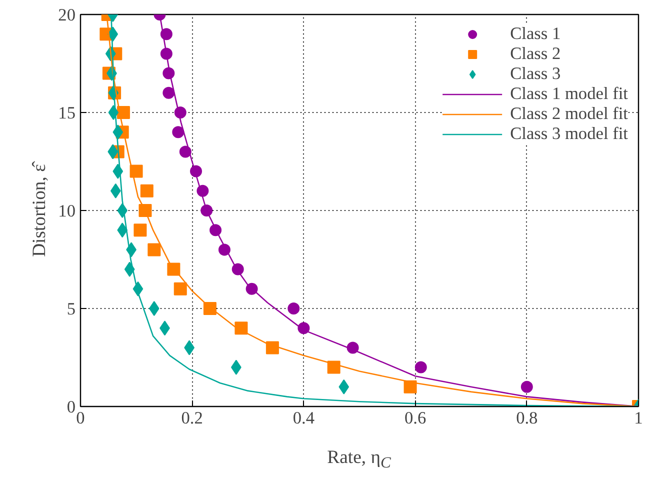 The height and width of the screenshot is (479, 650). What do you see at coordinates (535, 54) in the screenshot?
I see `legend-label: Class 2` at bounding box center [535, 54].